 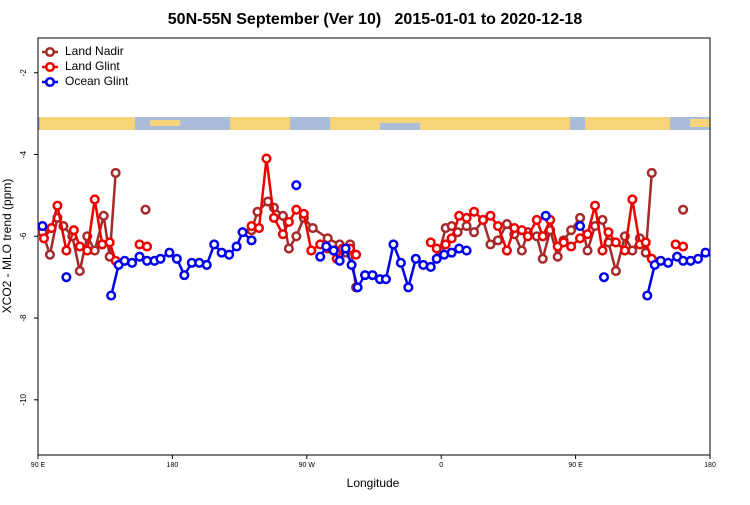 I want to click on legend-label: Land Nadir, so click(x=94, y=51).